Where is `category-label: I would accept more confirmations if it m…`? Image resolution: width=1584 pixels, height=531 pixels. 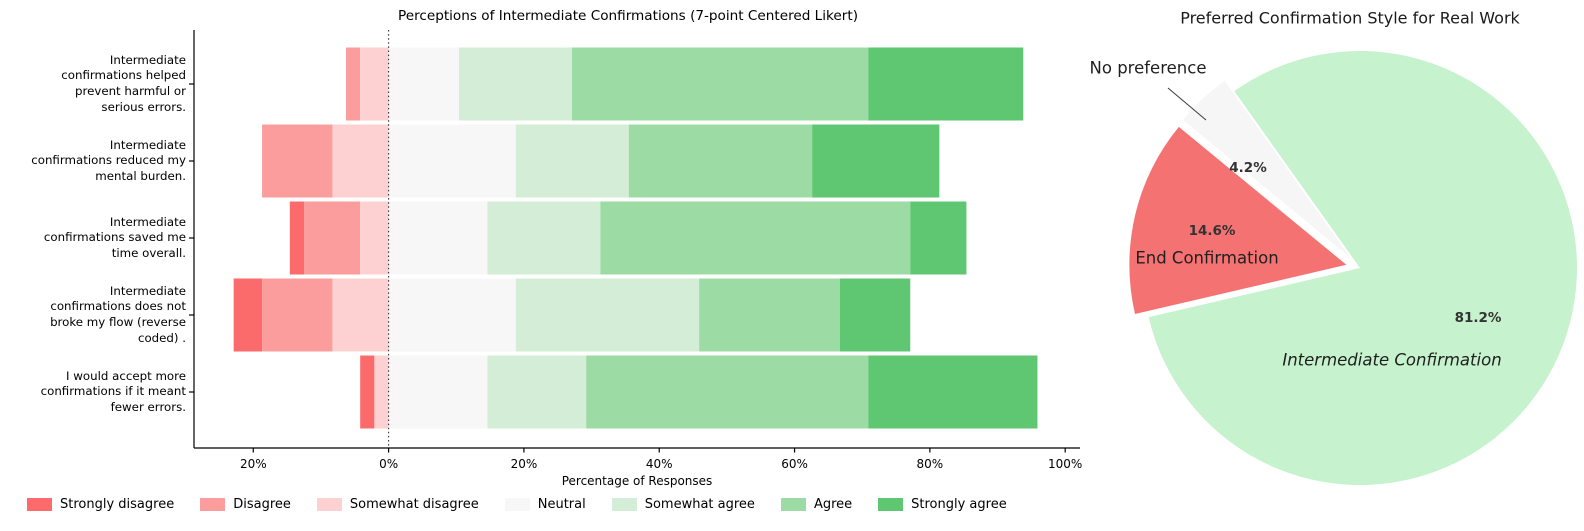
category-label: I would accept more confirmations if it m… is located at coordinates (113, 391).